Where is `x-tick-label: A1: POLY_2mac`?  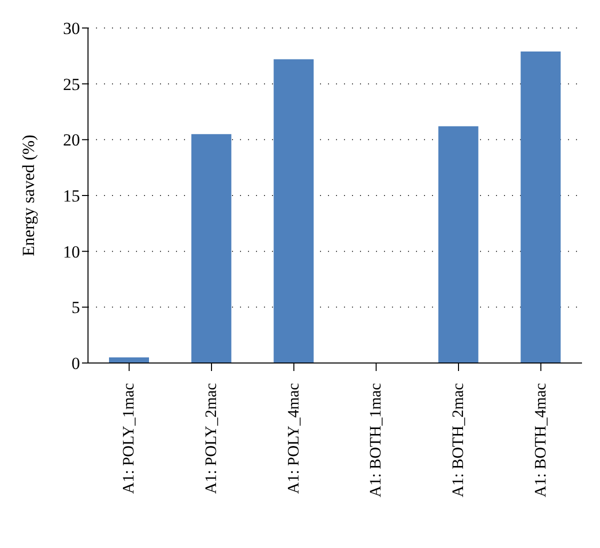
x-tick-label: A1: POLY_2mac is located at coordinates (211, 438).